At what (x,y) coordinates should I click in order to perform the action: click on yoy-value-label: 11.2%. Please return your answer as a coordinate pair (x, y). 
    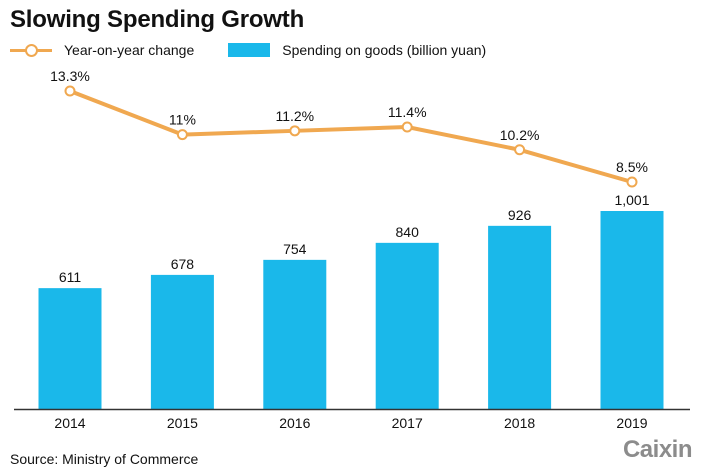
    Looking at the image, I should click on (294, 116).